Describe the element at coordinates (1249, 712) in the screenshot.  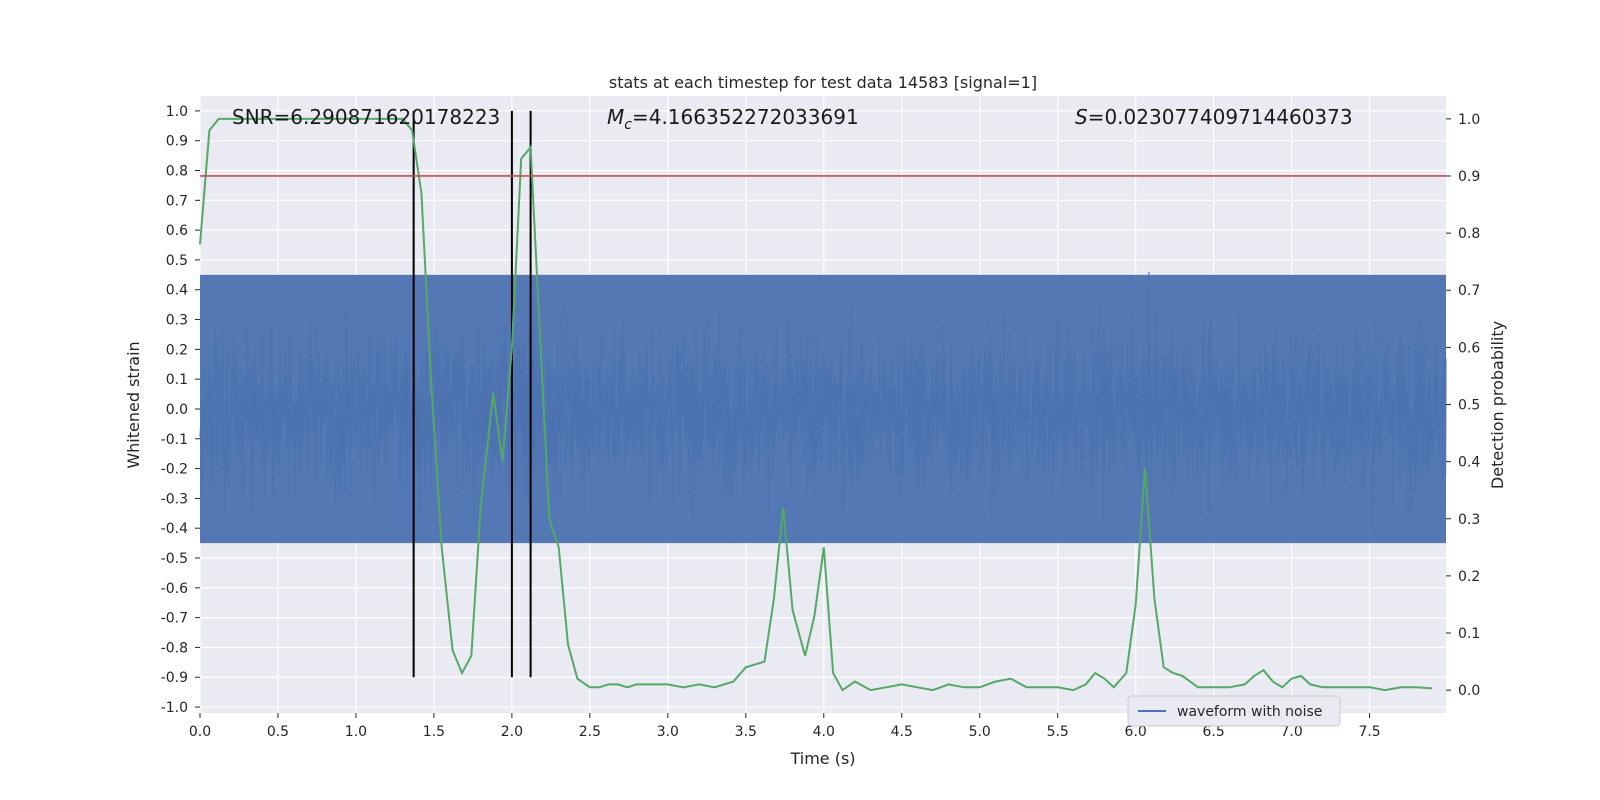
I see `legend-label: waveform with noise` at that location.